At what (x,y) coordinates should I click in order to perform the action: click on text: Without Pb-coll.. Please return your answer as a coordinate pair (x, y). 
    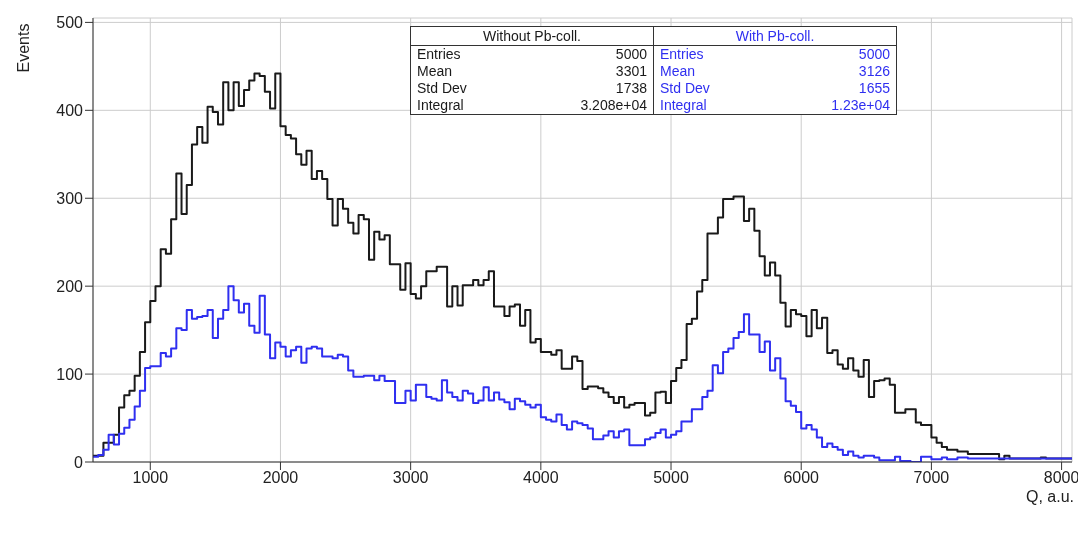
    Looking at the image, I should click on (532, 36).